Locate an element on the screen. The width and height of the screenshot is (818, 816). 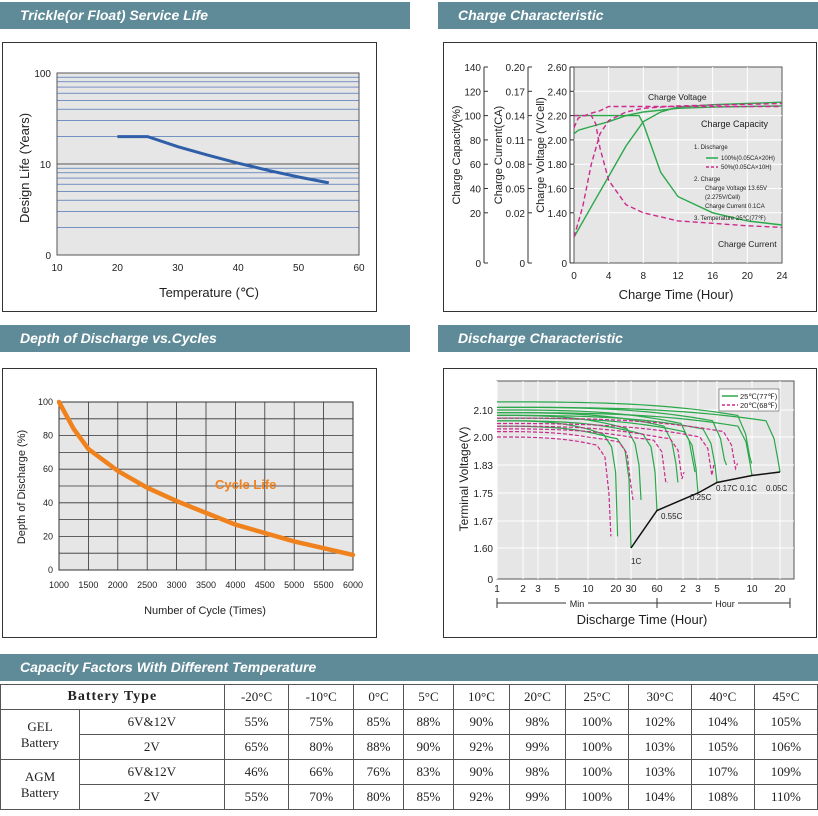
hour-label-bg is located at coordinates (725, 603).